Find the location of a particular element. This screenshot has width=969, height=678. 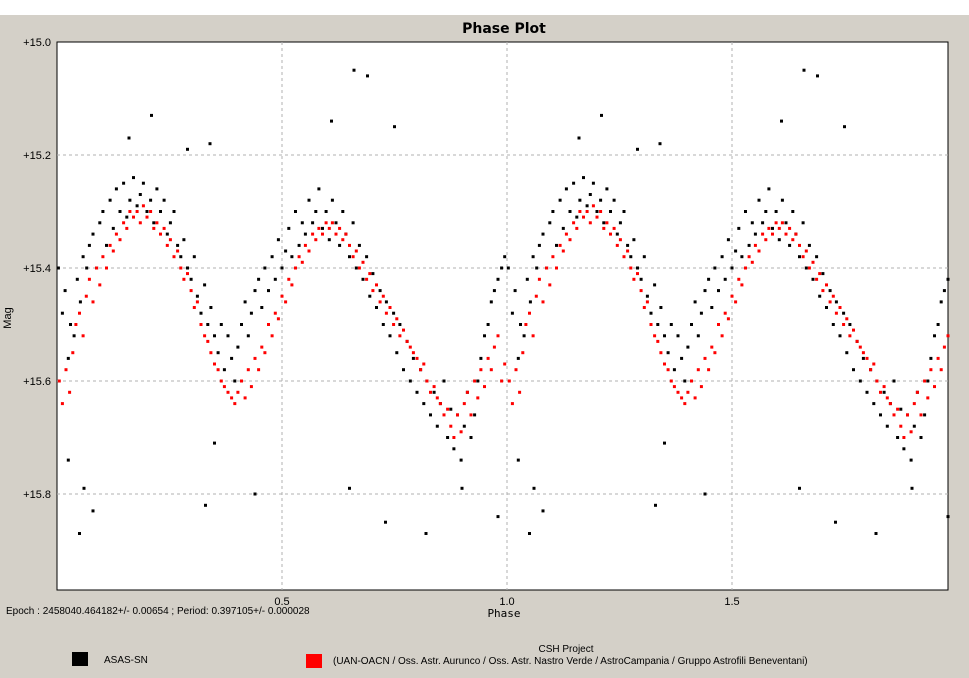

y-tick-label: +15.2 is located at coordinates (37, 156).